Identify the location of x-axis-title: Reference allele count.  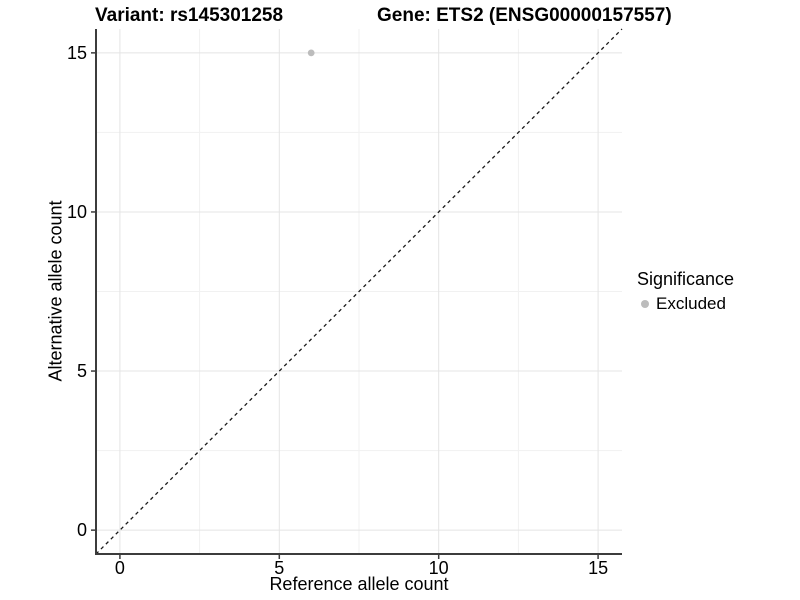
(359, 584).